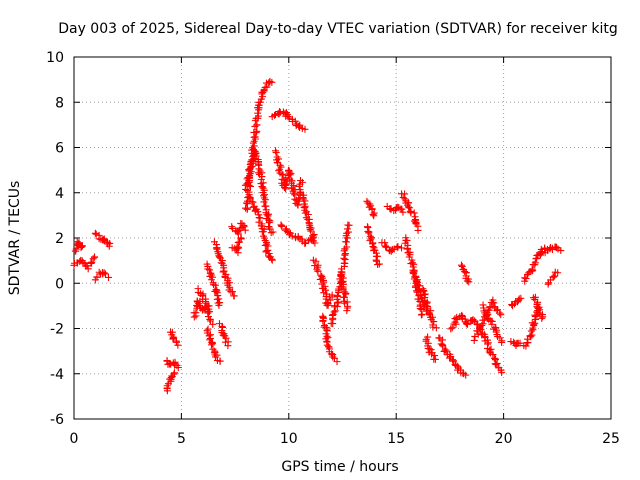 The width and height of the screenshot is (640, 480). What do you see at coordinates (611, 439) in the screenshot?
I see `x-tick-label: 25` at bounding box center [611, 439].